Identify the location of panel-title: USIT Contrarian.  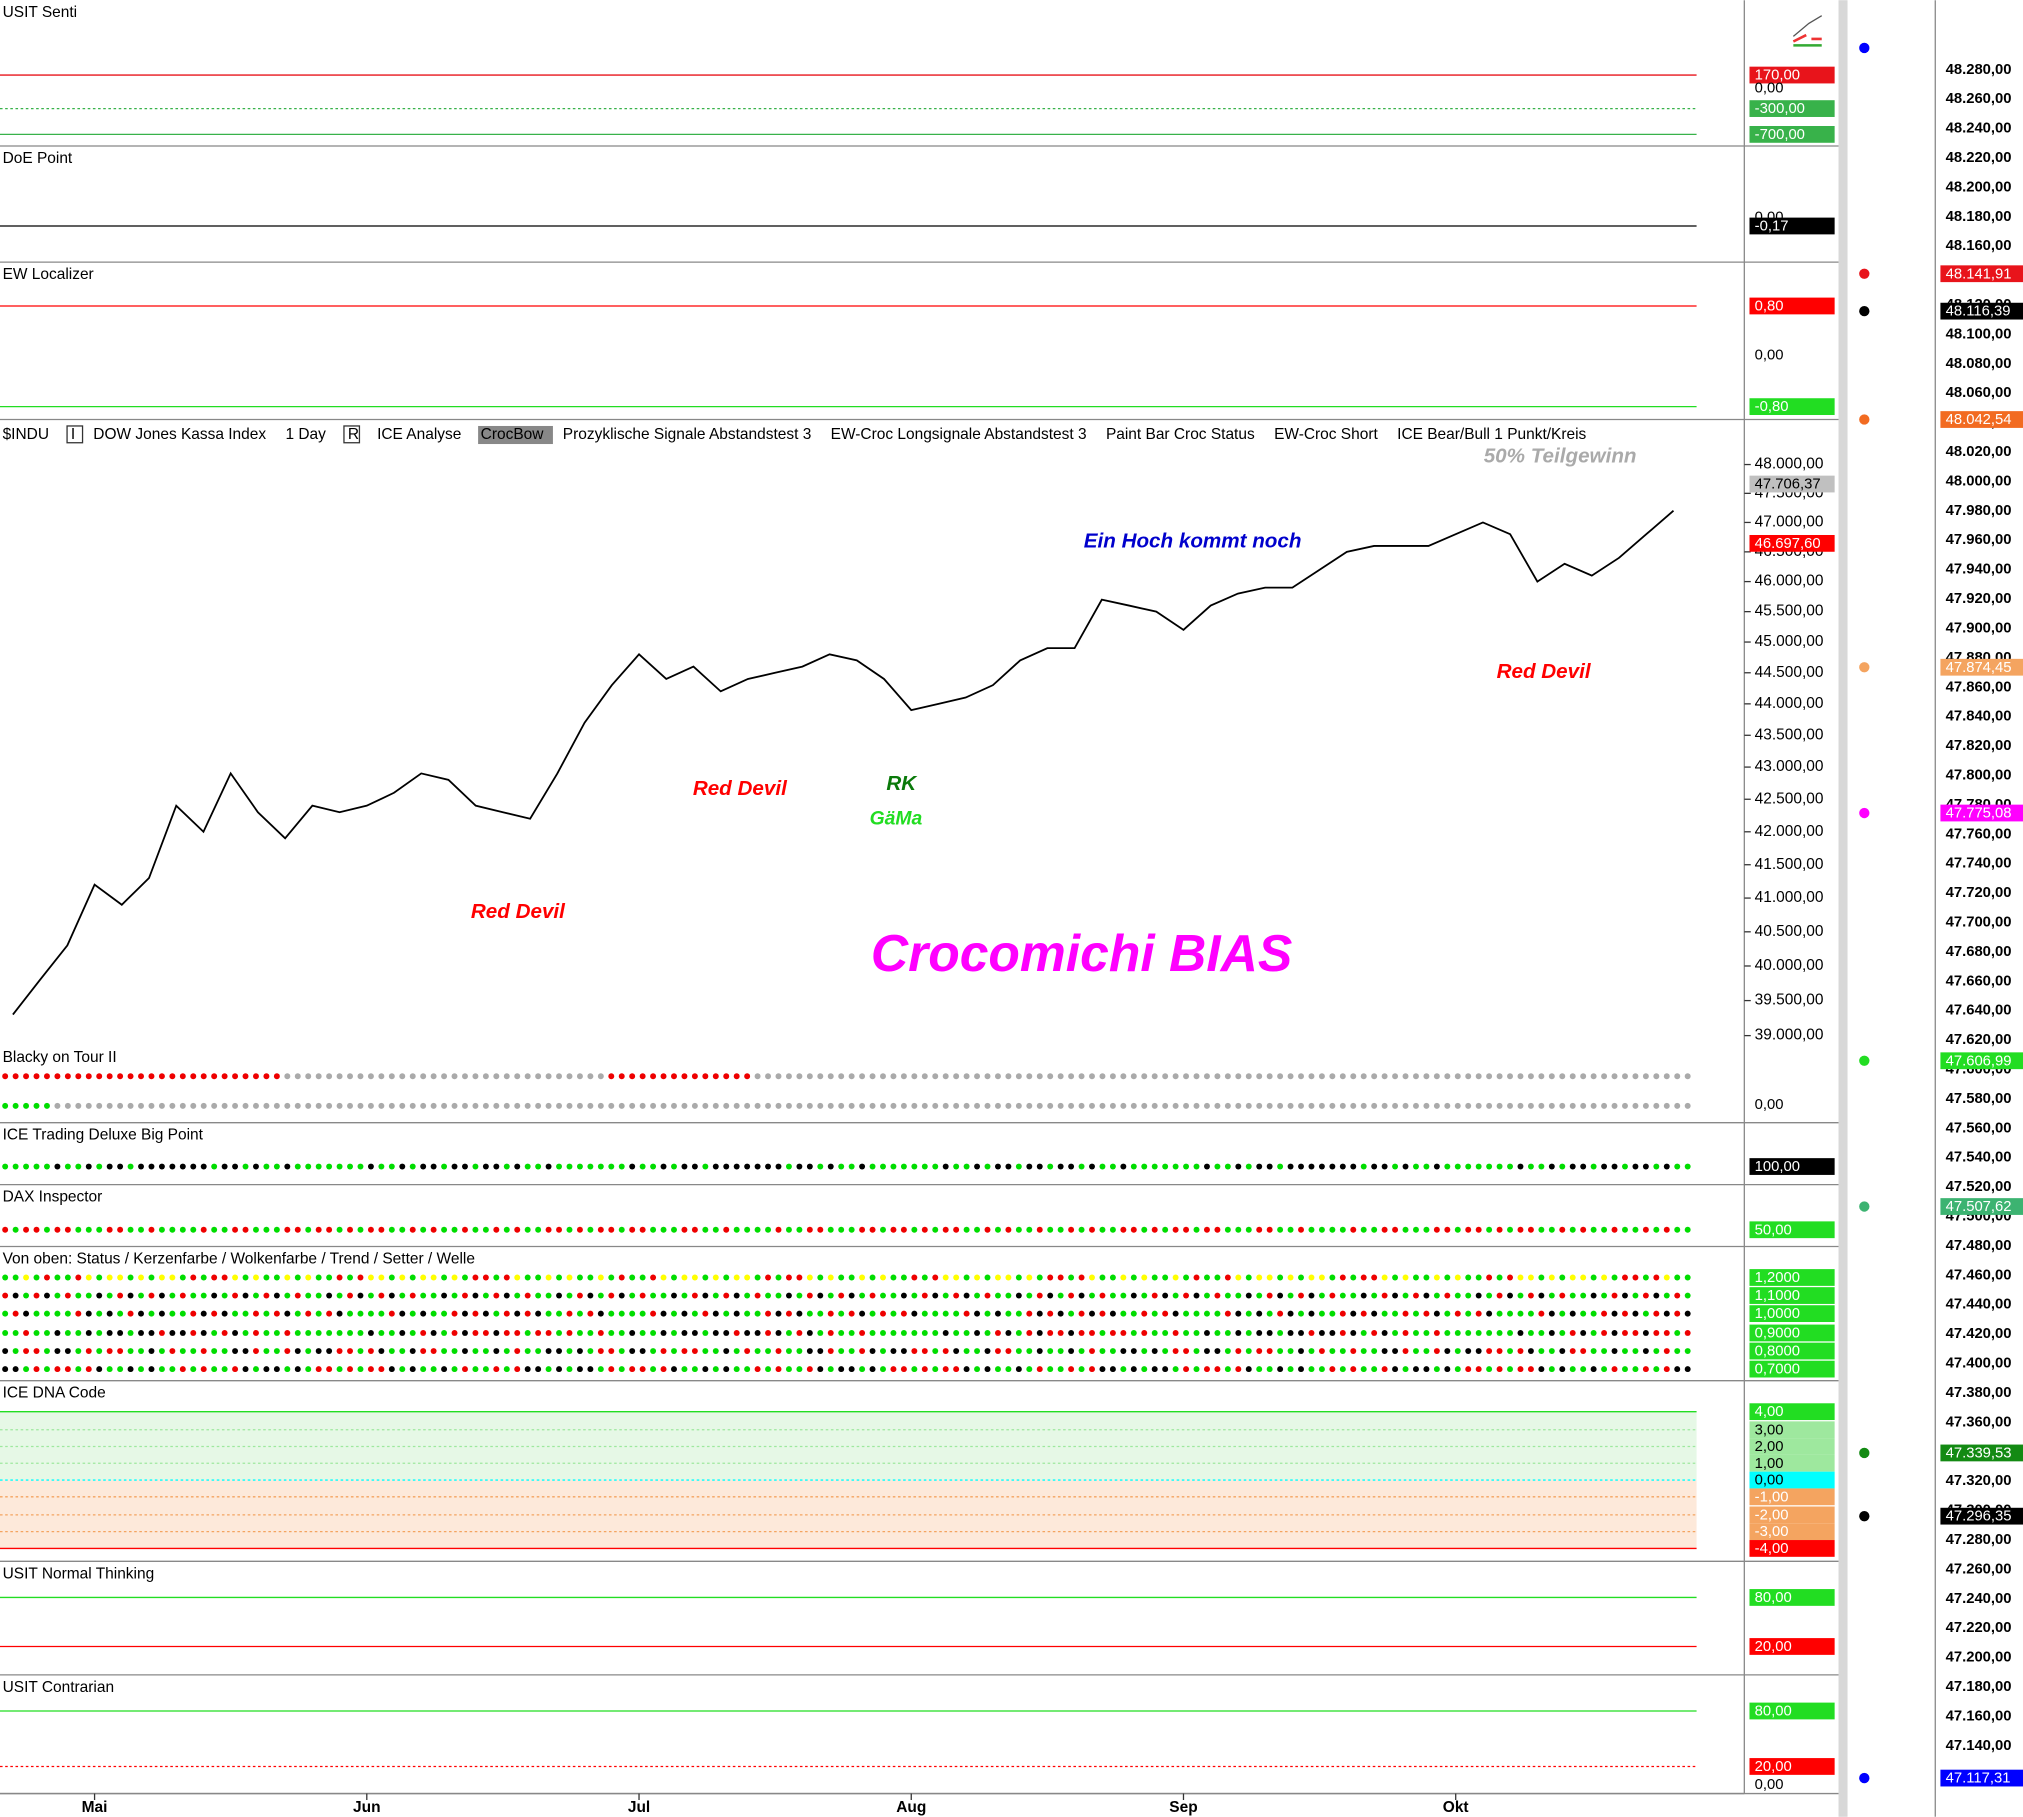
(58, 1687).